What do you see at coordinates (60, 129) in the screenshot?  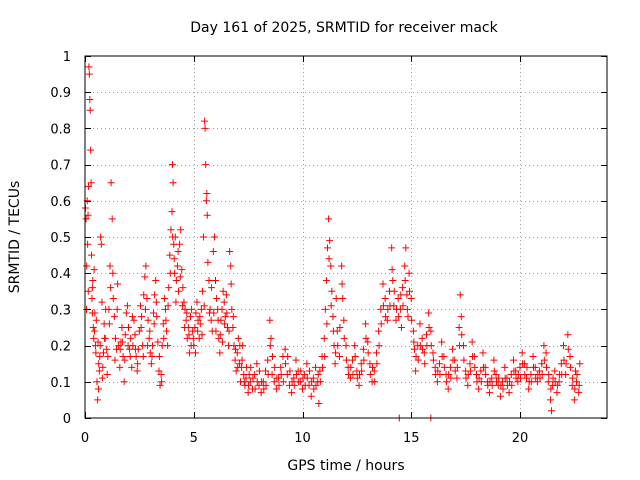 I see `ytick-label: 0.8` at bounding box center [60, 129].